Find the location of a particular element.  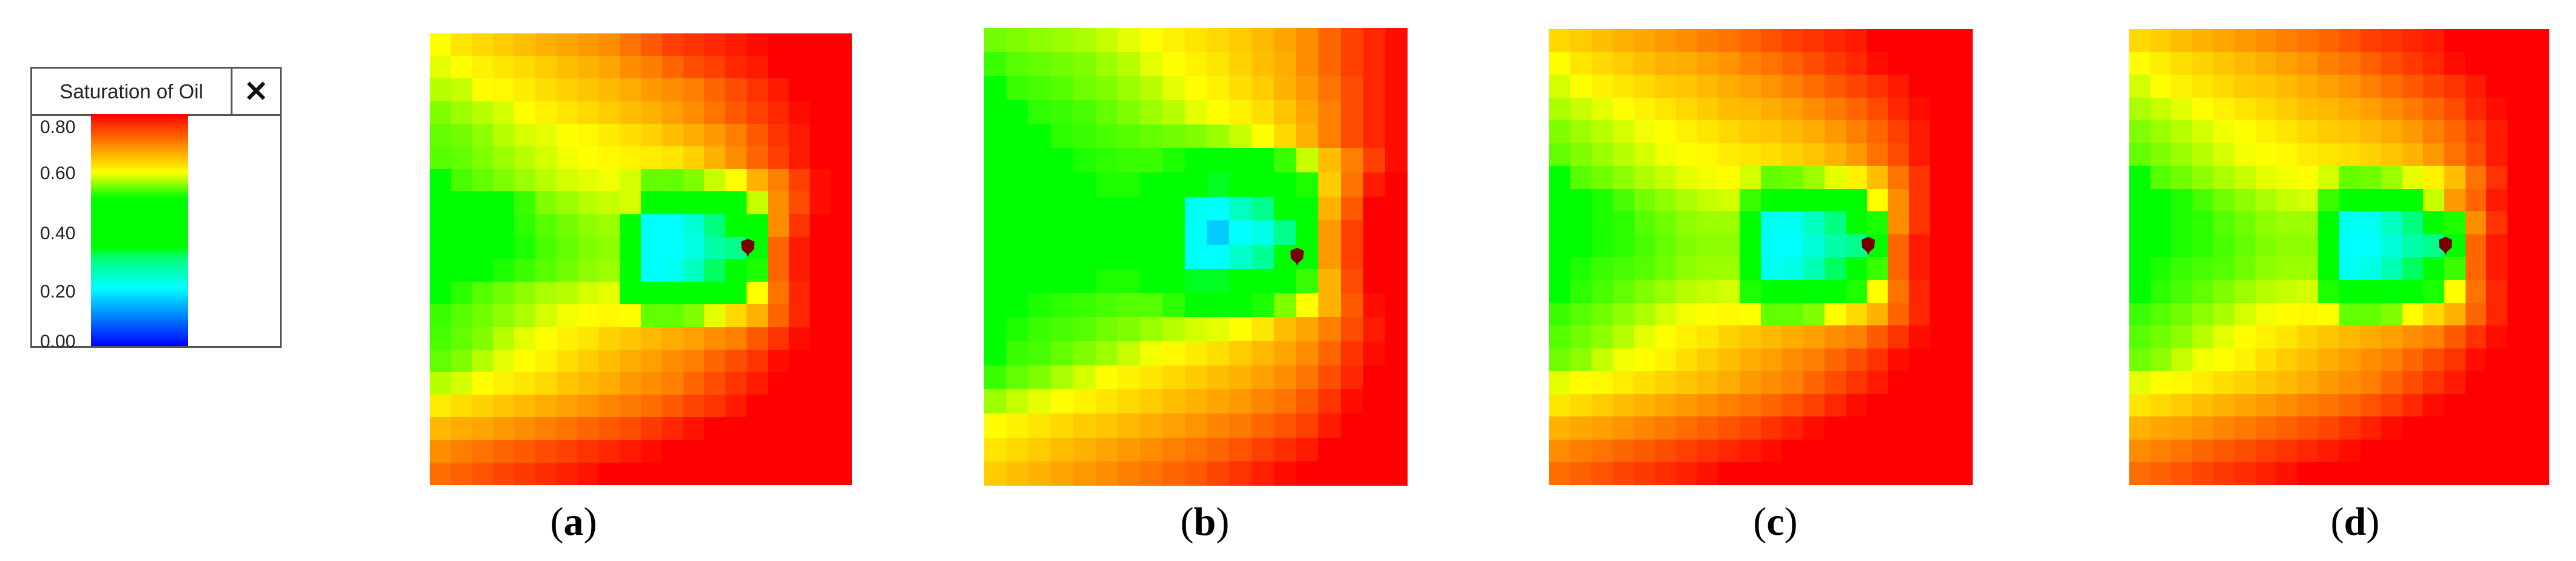

close-icon: ✕ is located at coordinates (256, 91).